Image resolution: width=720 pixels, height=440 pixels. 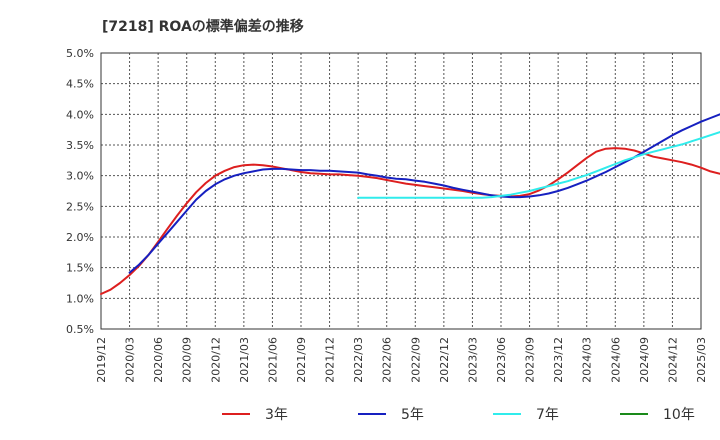 What do you see at coordinates (547, 415) in the screenshot?
I see `legend-label: 7年` at bounding box center [547, 415].